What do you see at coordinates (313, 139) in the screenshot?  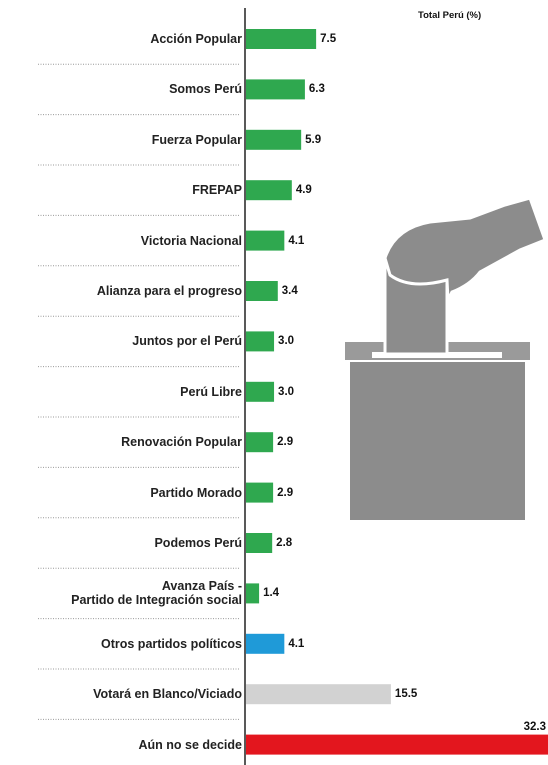 I see `value-label: 5.9` at bounding box center [313, 139].